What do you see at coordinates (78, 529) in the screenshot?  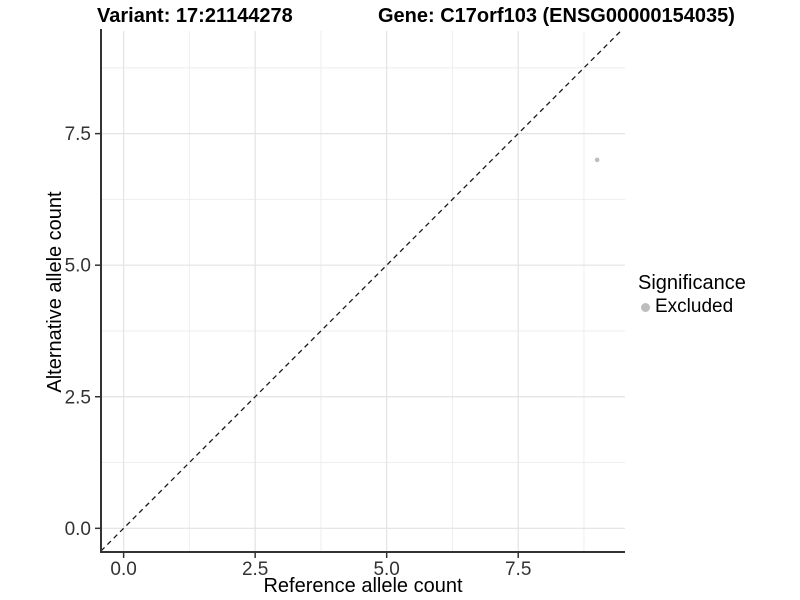 I see `y-tick-label: 0.0` at bounding box center [78, 529].